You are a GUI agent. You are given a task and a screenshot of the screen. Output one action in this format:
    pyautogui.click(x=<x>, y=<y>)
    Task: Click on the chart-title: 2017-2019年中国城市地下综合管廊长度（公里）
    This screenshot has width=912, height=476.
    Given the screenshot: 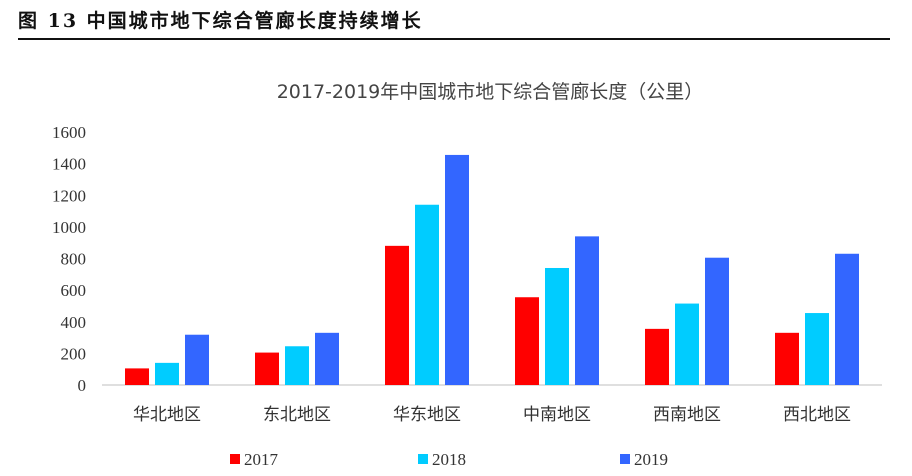 What is the action you would take?
    pyautogui.click(x=490, y=92)
    